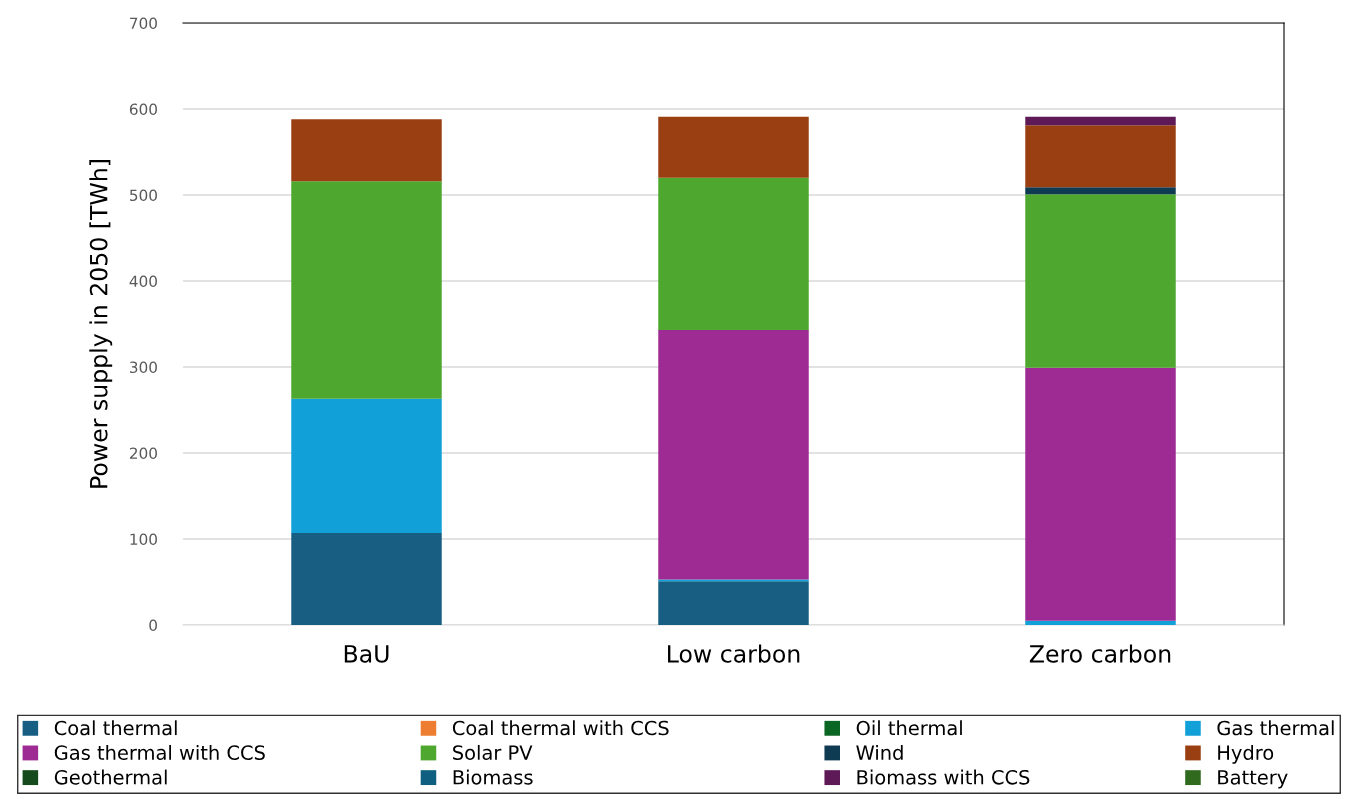 Image resolution: width=1354 pixels, height=799 pixels. What do you see at coordinates (734, 653) in the screenshot?
I see `x-tick-label: Low carbon` at bounding box center [734, 653].